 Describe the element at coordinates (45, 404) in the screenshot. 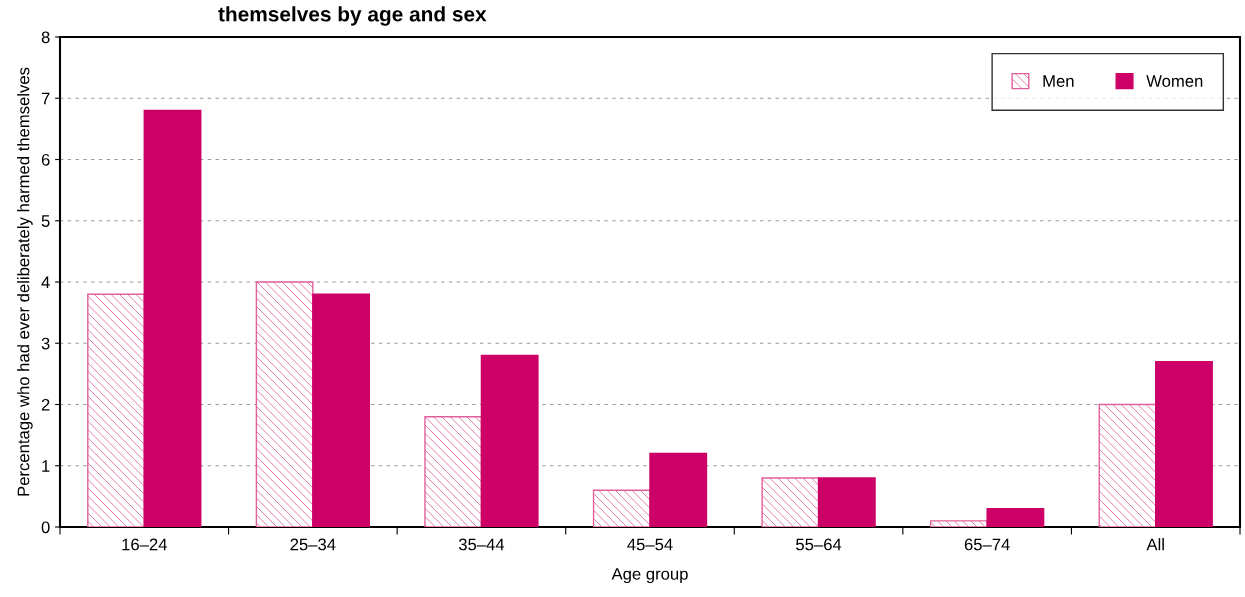

I see `y-tick-label: 2` at that location.